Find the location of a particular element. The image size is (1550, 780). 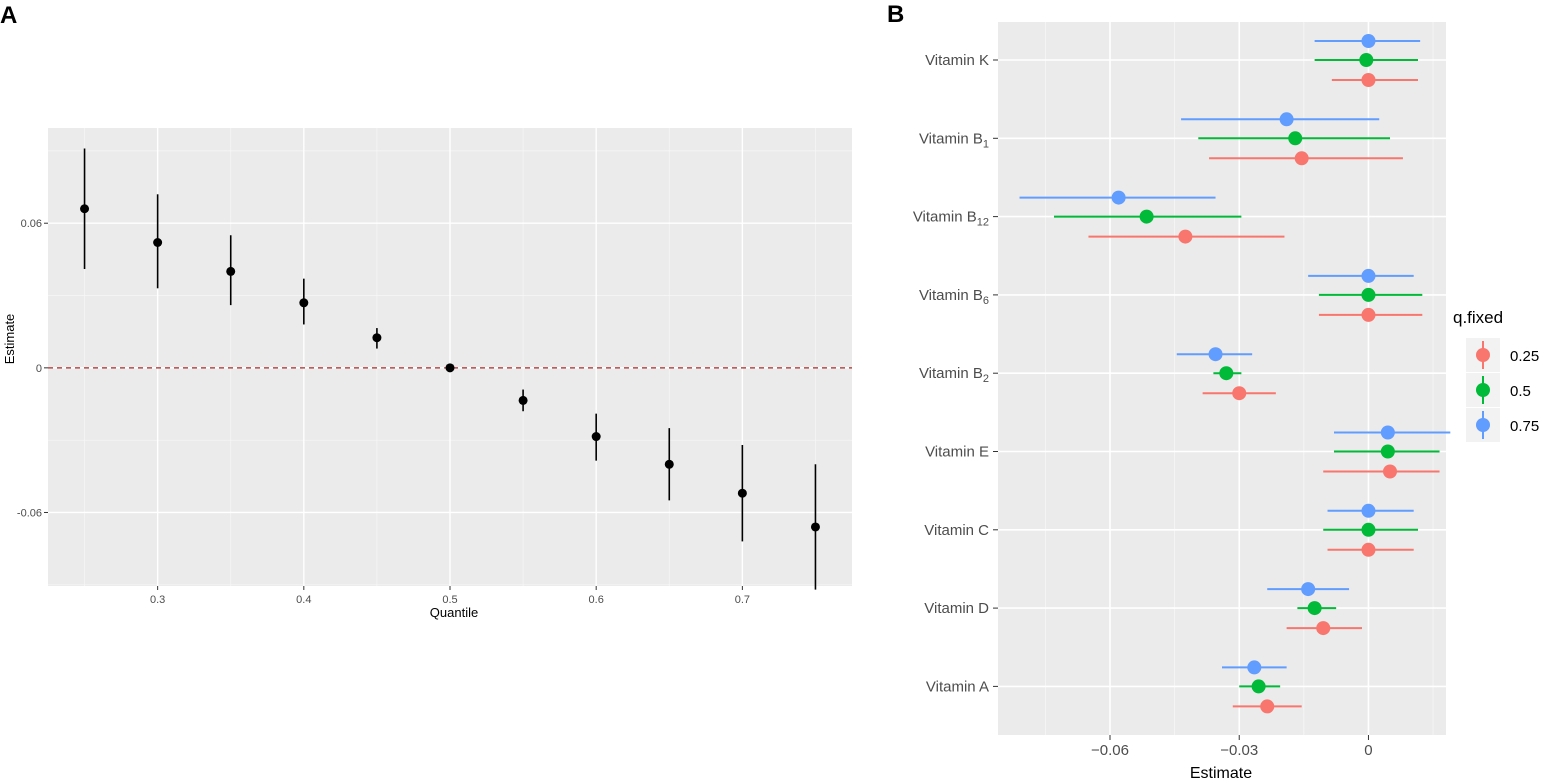

category-name: Vitamin D is located at coordinates (956, 608).